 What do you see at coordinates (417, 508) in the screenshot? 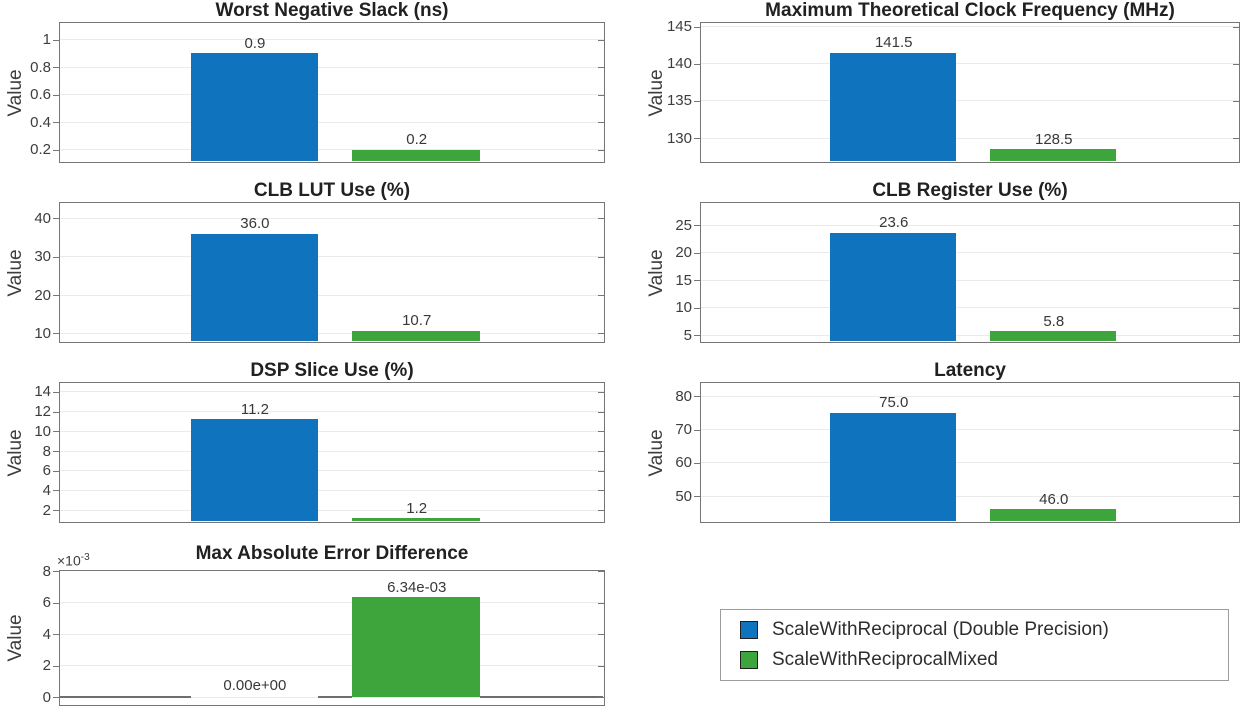
I see `bar-value-label: 1.2` at bounding box center [417, 508].